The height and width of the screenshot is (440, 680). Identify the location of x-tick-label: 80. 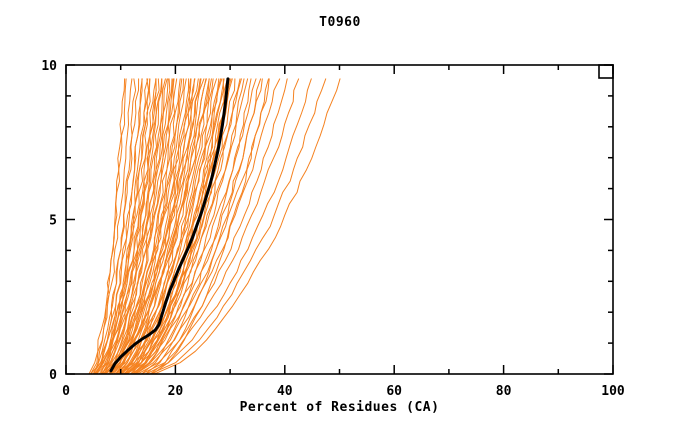
(504, 391).